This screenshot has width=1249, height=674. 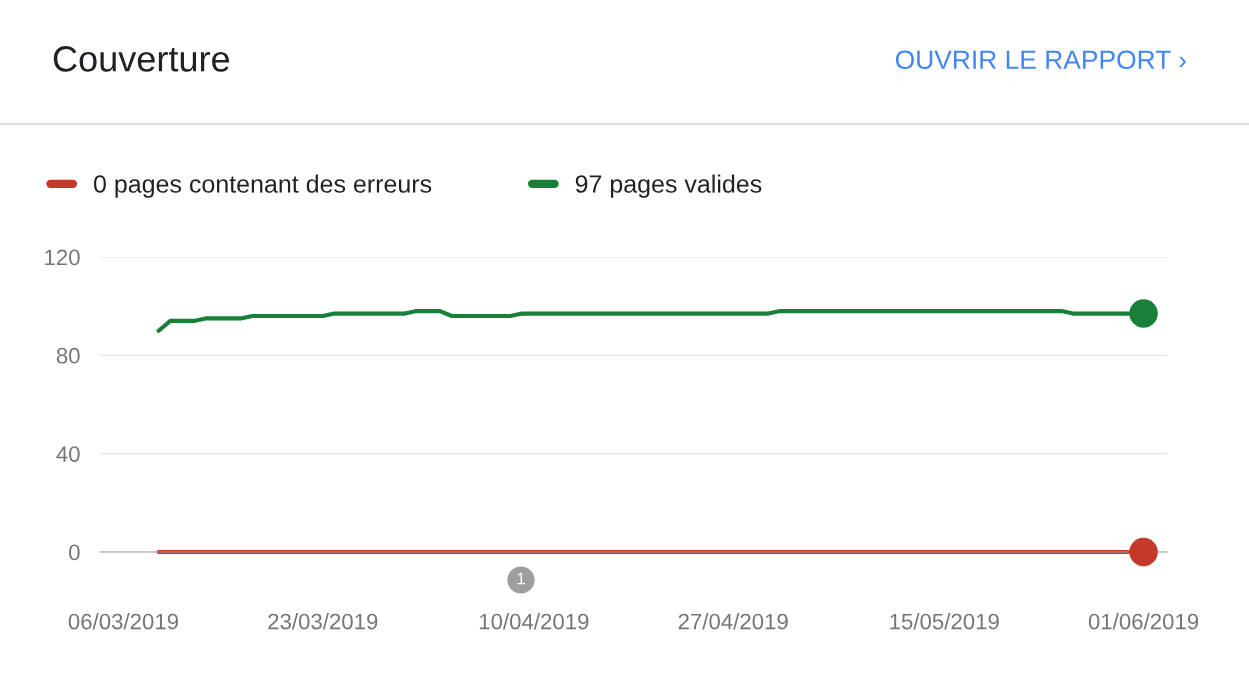 What do you see at coordinates (944, 621) in the screenshot?
I see `x-tick-label: 15/05/2019` at bounding box center [944, 621].